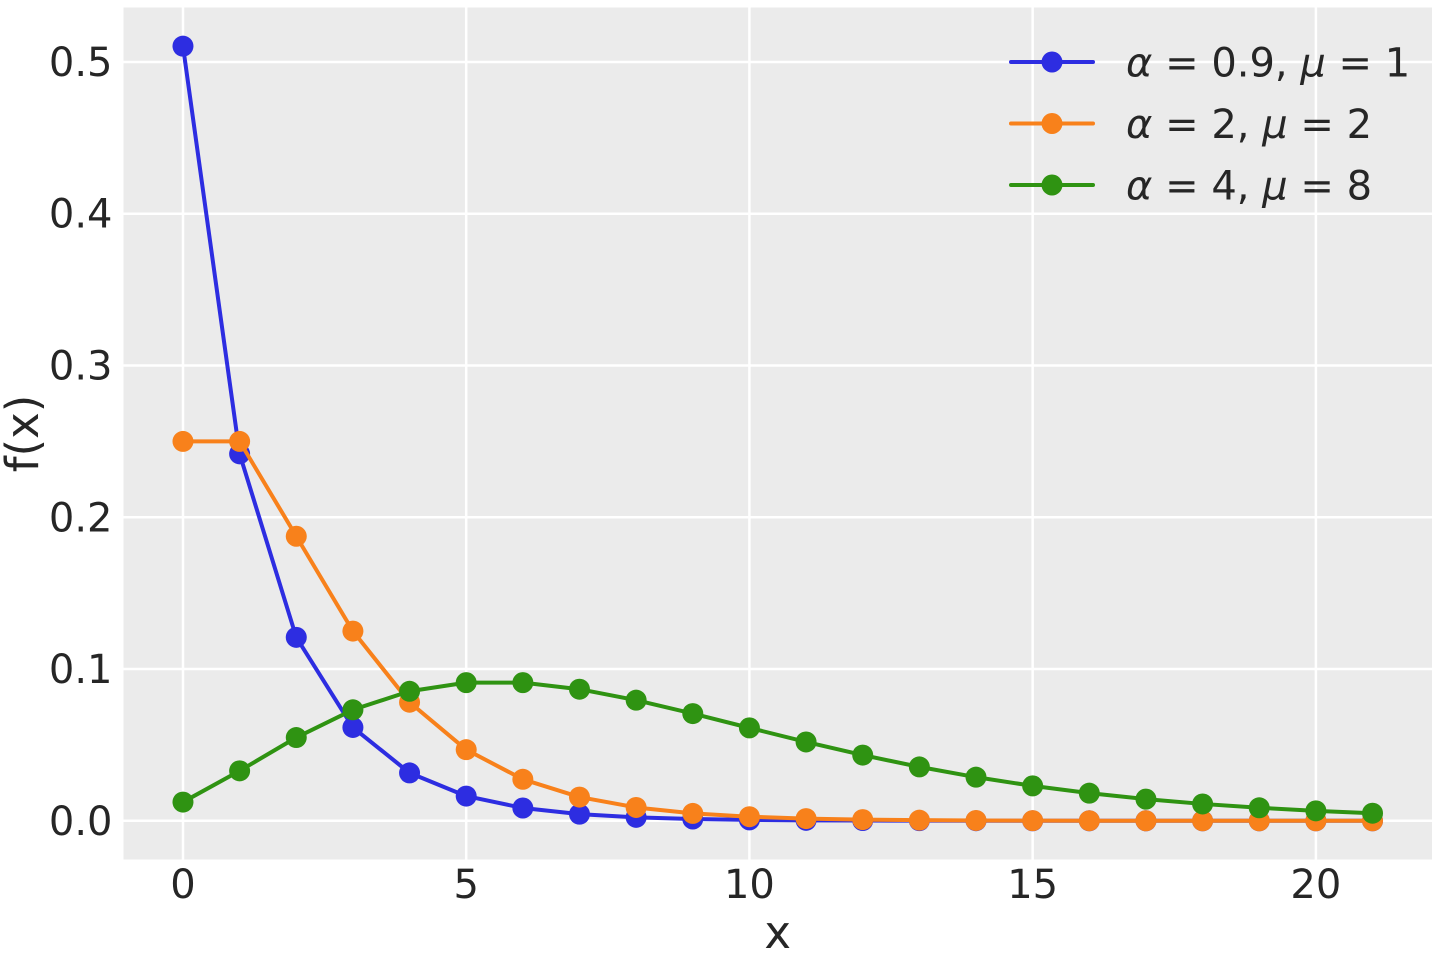 This screenshot has width=1440, height=960. Describe the element at coordinates (81, 518) in the screenshot. I see `y-tick-label: 0.2` at that location.